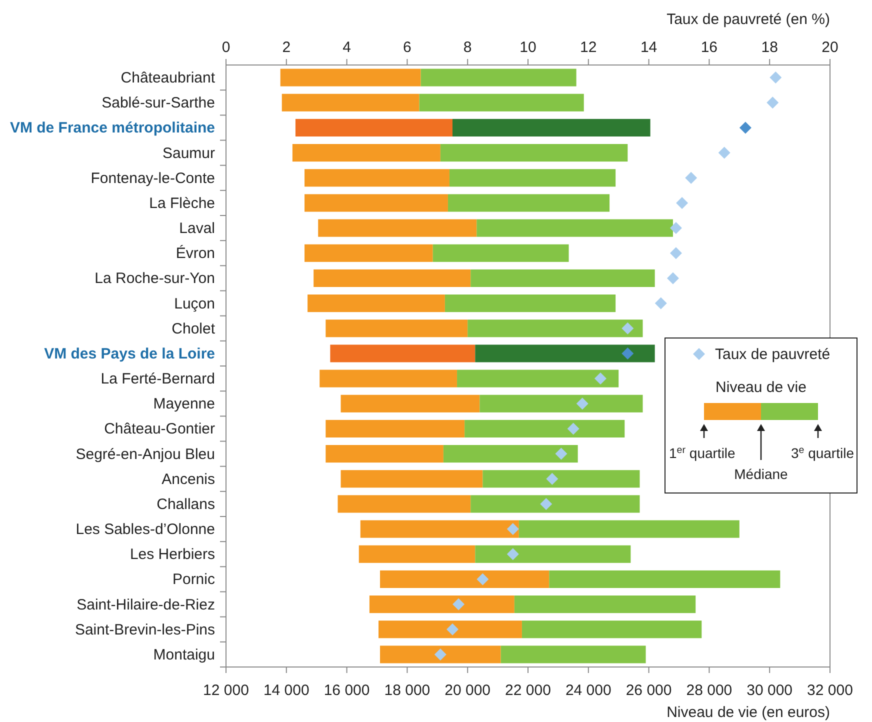 The width and height of the screenshot is (872, 722). I want to click on x2-tick-label: 14, so click(649, 47).